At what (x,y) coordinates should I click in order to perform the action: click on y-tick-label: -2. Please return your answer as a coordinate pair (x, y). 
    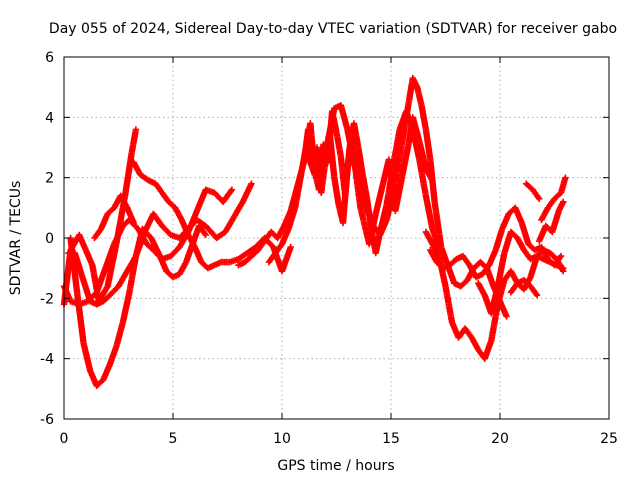
    Looking at the image, I should click on (47, 299).